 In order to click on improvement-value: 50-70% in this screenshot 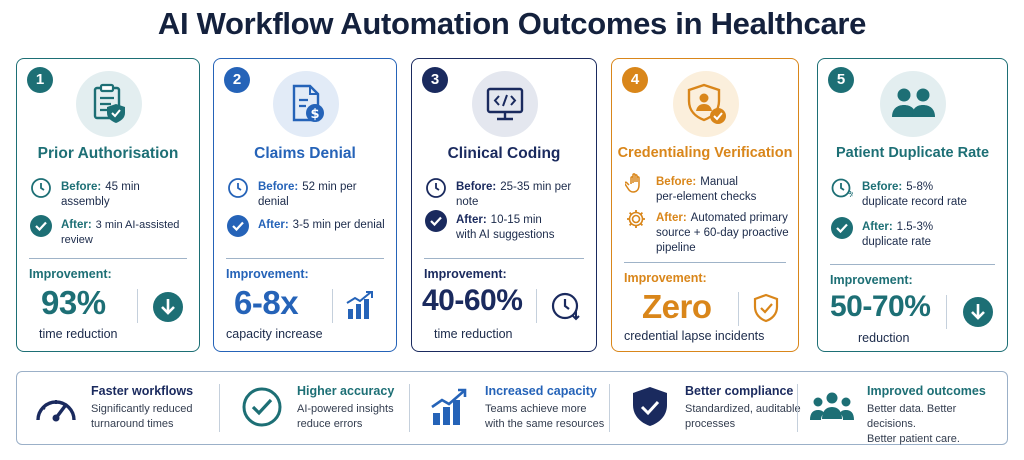, I will do `click(880, 306)`.